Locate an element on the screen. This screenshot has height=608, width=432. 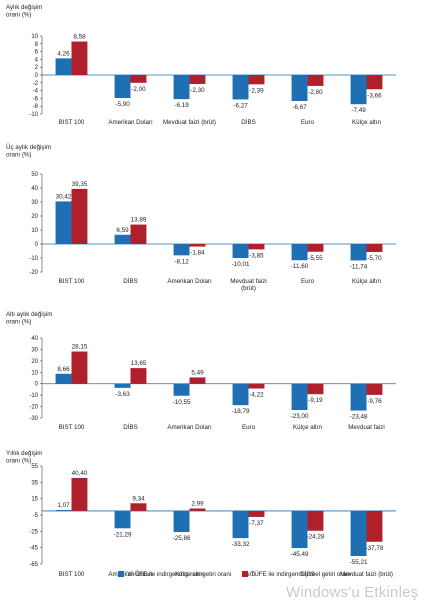
data-label: -3,63 is located at coordinates (122, 394).